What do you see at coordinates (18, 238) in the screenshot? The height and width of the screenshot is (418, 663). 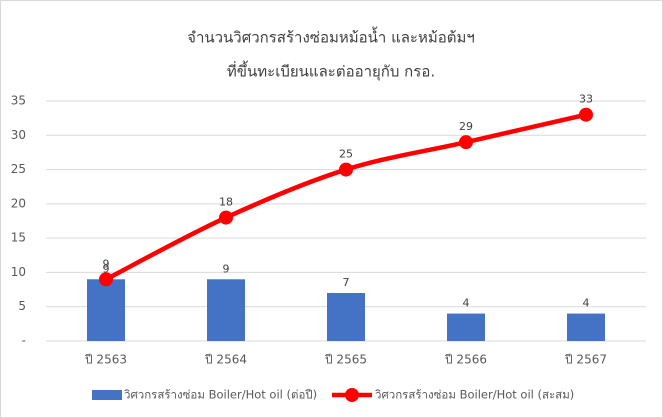 I see `y-tick-label: 15` at bounding box center [18, 238].